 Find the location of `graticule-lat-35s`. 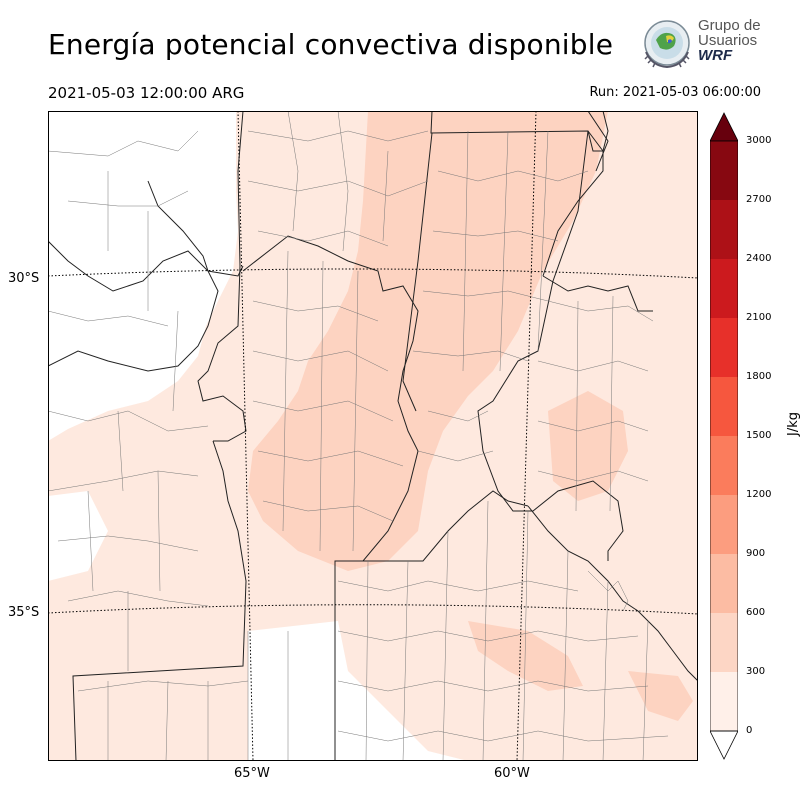

graticule-lat-35s is located at coordinates (373, 609).